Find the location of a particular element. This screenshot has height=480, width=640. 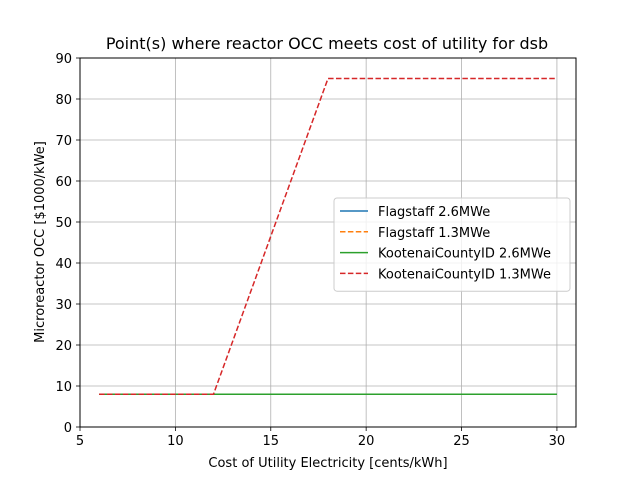

x-tick-label: 5 is located at coordinates (80, 441).